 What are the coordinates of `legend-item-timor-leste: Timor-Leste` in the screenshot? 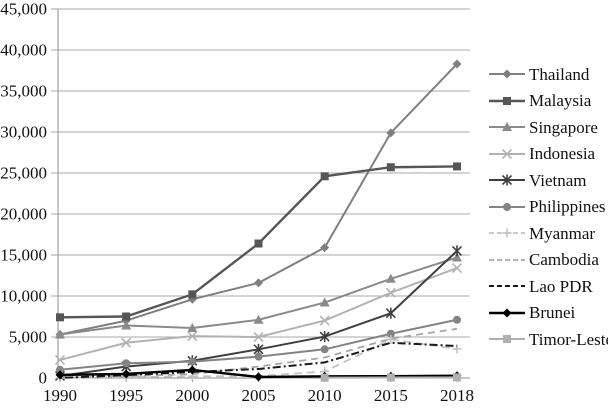 It's located at (547, 339).